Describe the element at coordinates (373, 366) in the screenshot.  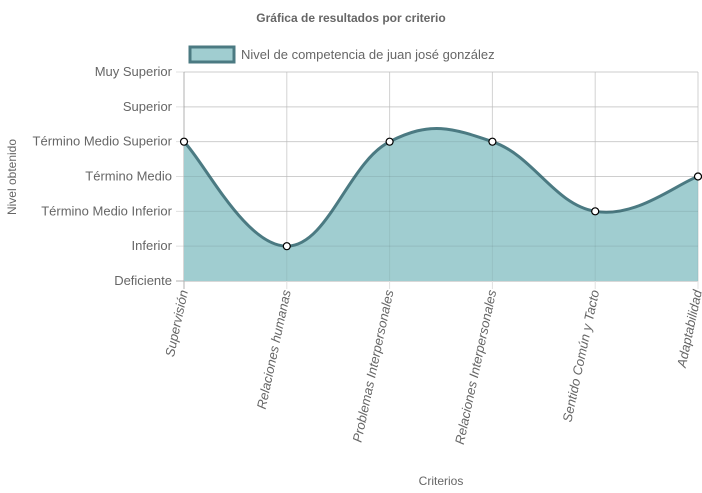
I see `x-tick-label: Problemas Interpersonales` at that location.